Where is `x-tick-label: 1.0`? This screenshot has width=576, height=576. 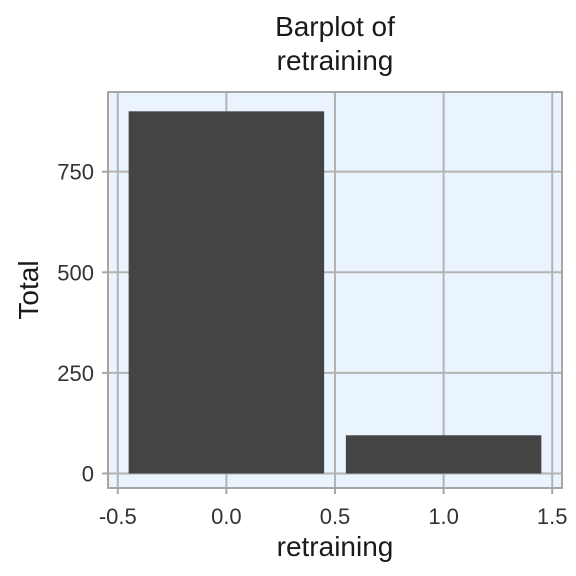 x-tick-label: 1.0 is located at coordinates (443, 516).